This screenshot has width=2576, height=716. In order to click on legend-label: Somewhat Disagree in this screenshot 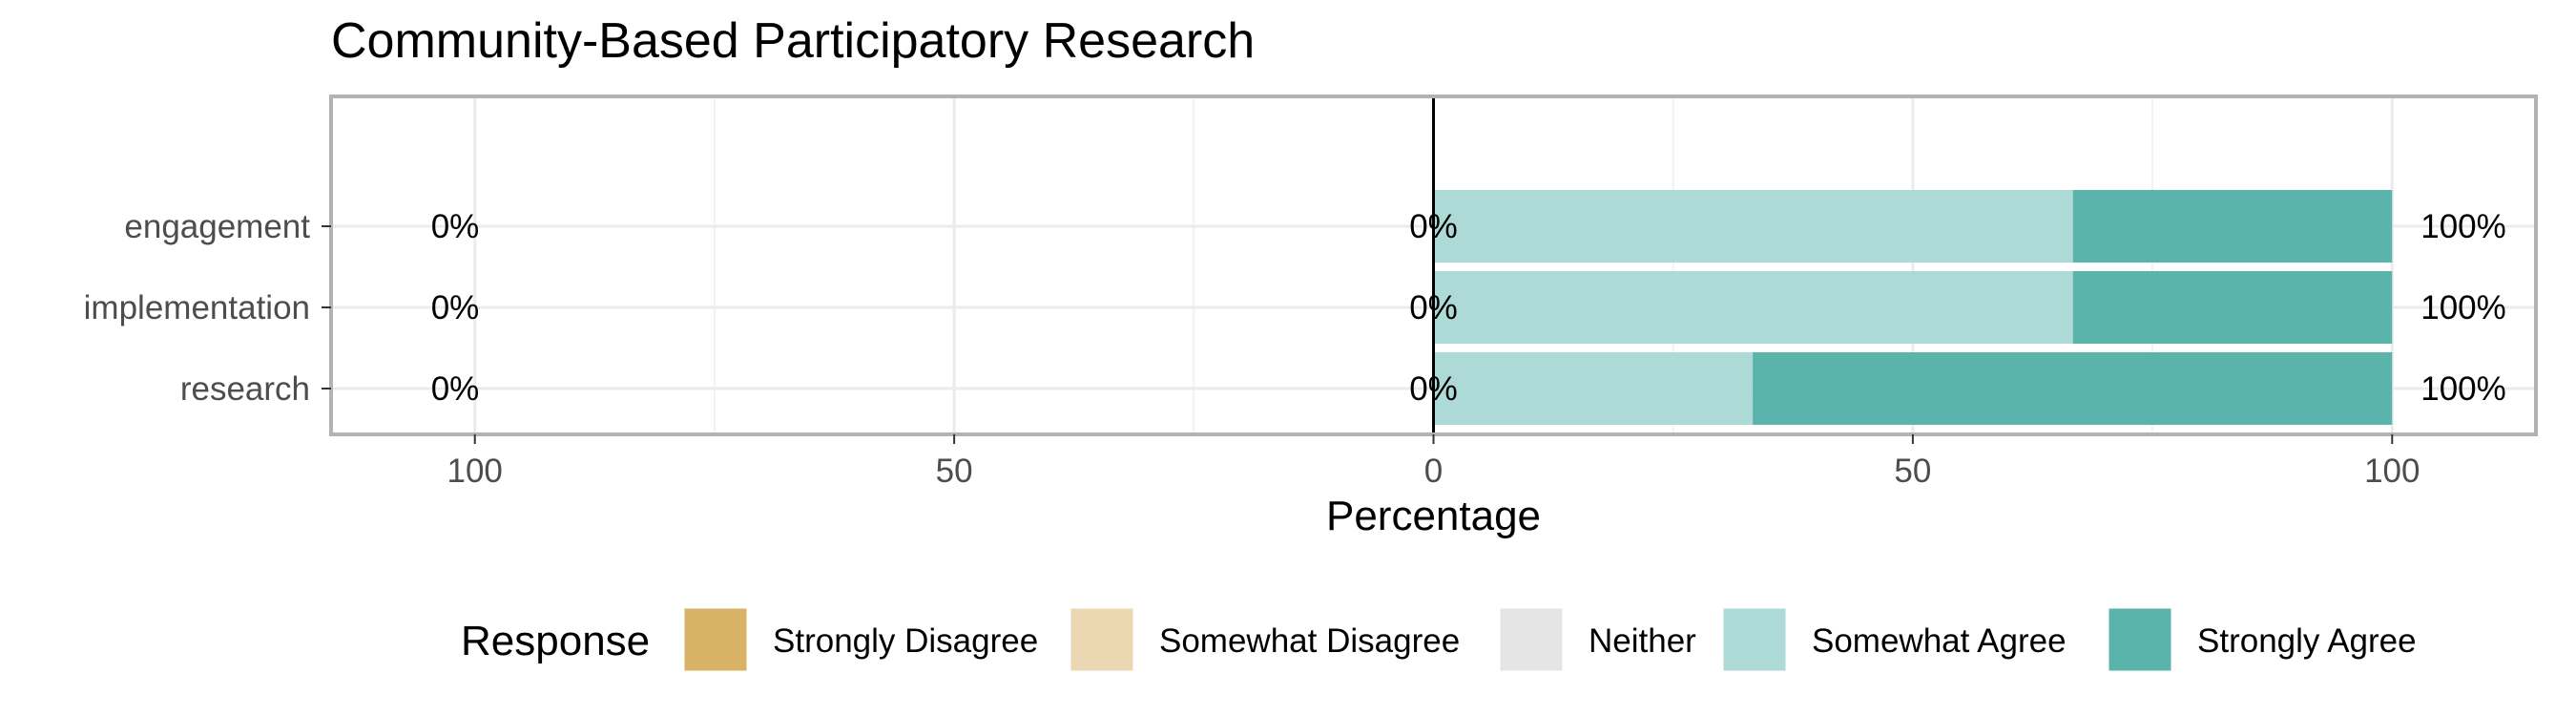, I will do `click(1309, 641)`.